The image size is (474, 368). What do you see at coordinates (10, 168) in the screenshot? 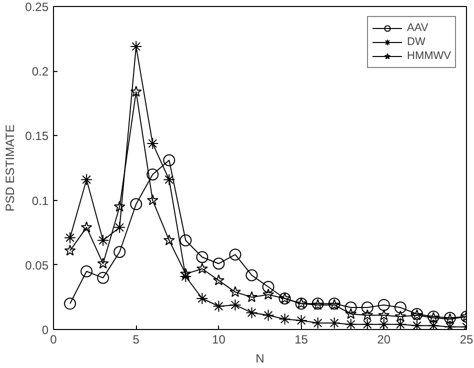
I see `y-axis-title: PSD ESTIMATE` at bounding box center [10, 168].